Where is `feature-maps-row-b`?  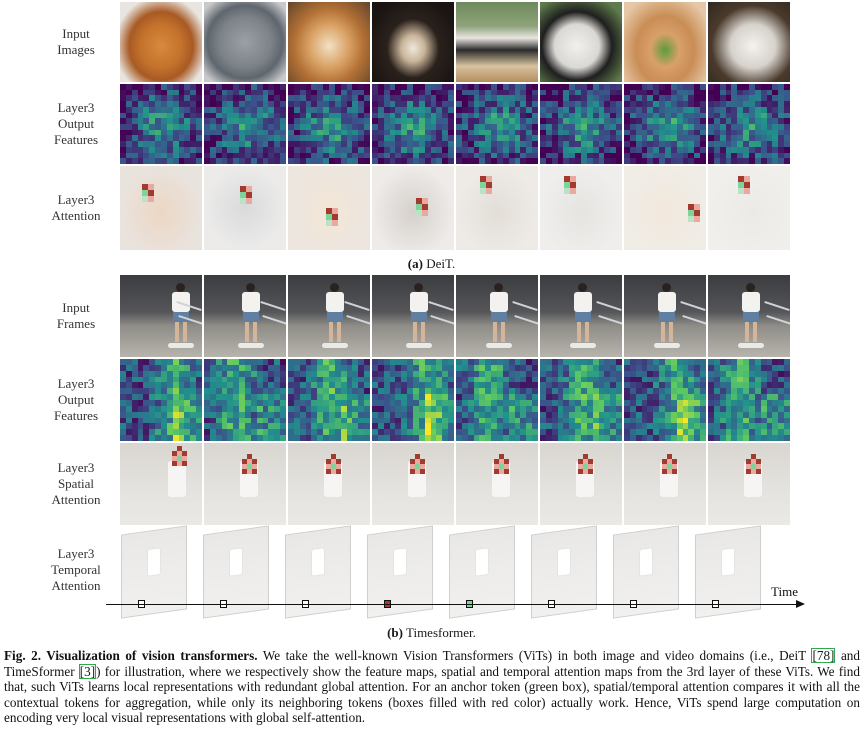
feature-maps-row-b is located at coordinates (455, 400).